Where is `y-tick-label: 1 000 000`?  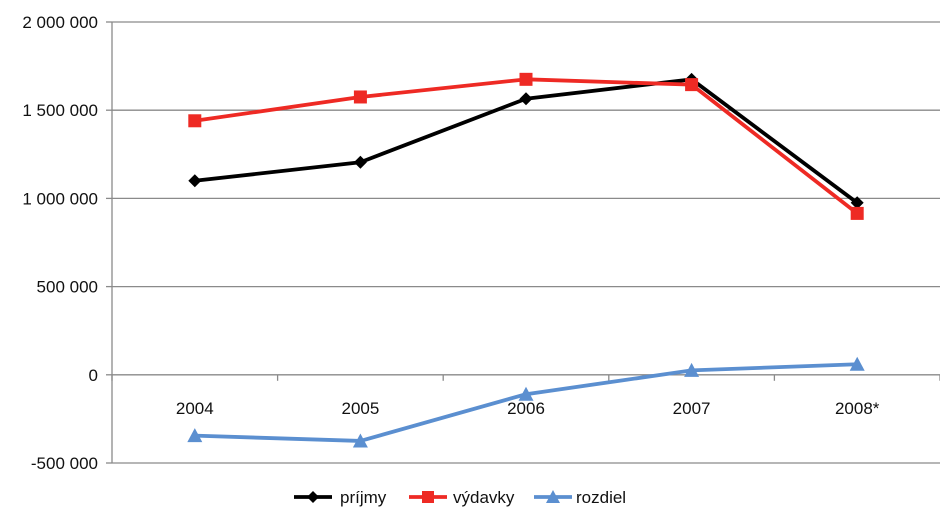
y-tick-label: 1 000 000 is located at coordinates (60, 198).